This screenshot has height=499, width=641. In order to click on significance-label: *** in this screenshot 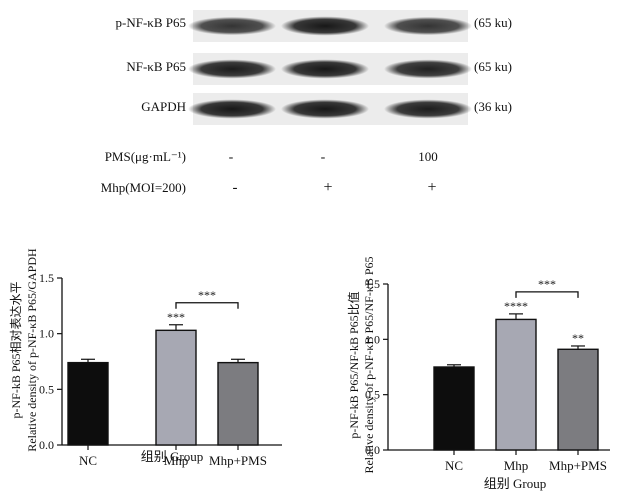, I will do `click(176, 317)`.